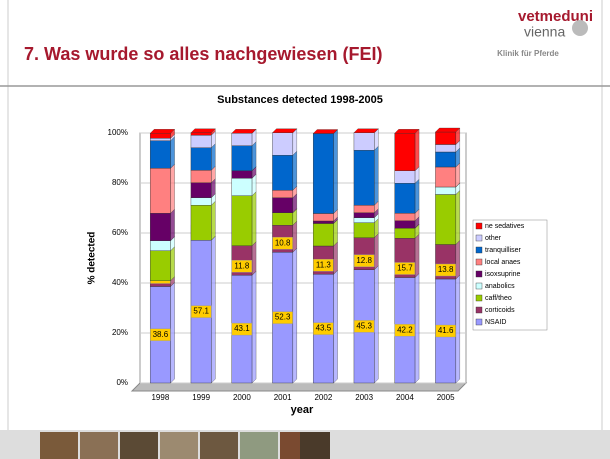 The height and width of the screenshot is (459, 610). Describe the element at coordinates (495, 322) in the screenshot. I see `legend-label: NSAID` at that location.